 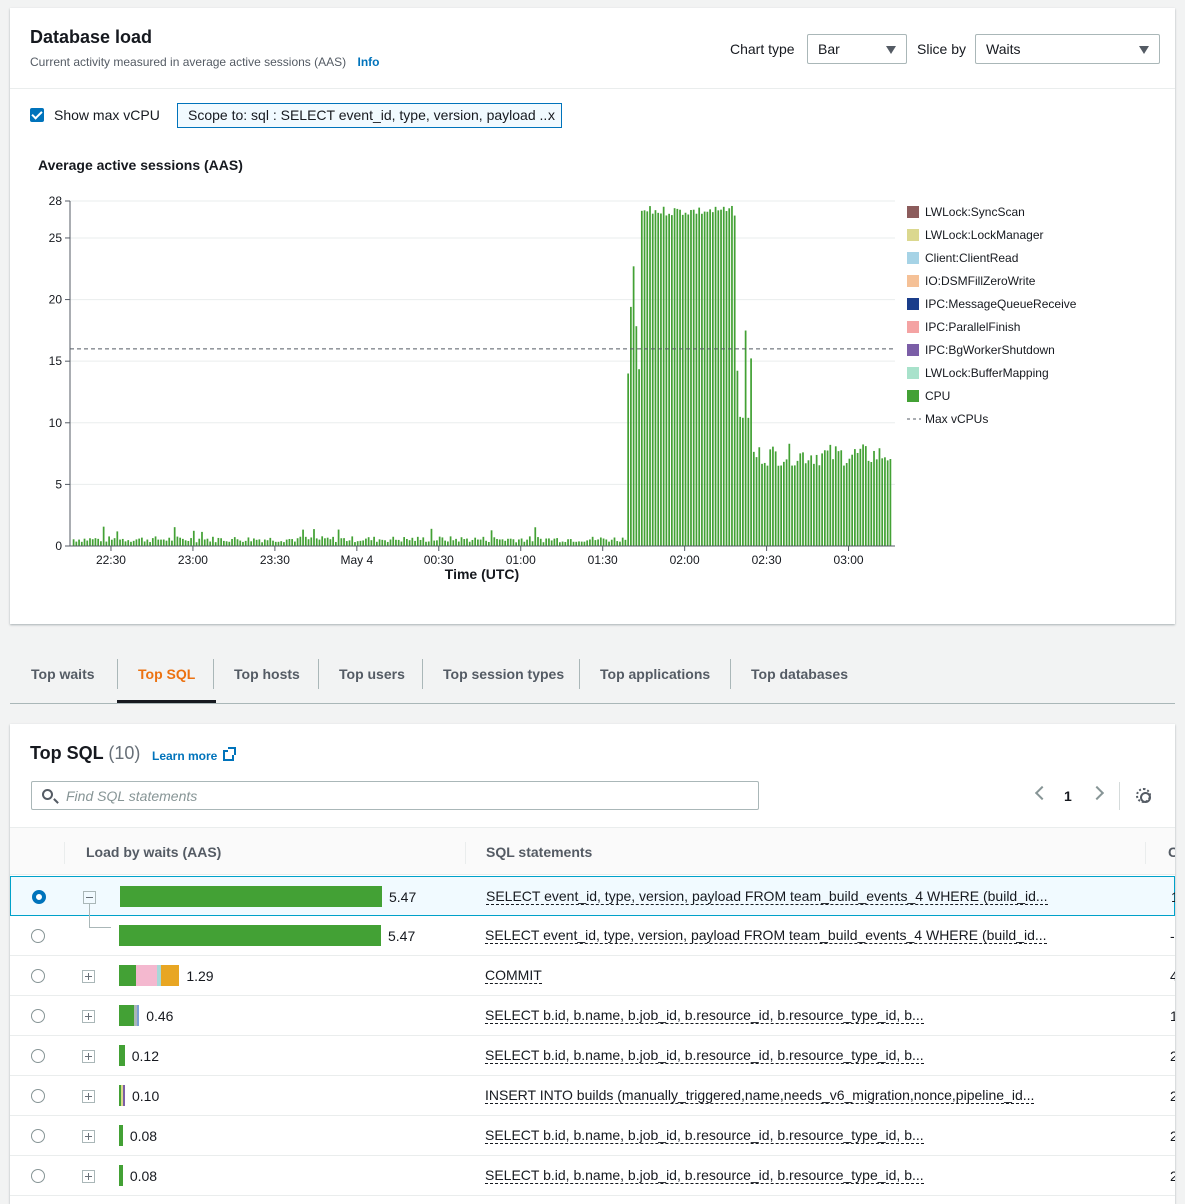 What do you see at coordinates (551, 115) in the screenshot?
I see `scope-close-icon: x` at bounding box center [551, 115].